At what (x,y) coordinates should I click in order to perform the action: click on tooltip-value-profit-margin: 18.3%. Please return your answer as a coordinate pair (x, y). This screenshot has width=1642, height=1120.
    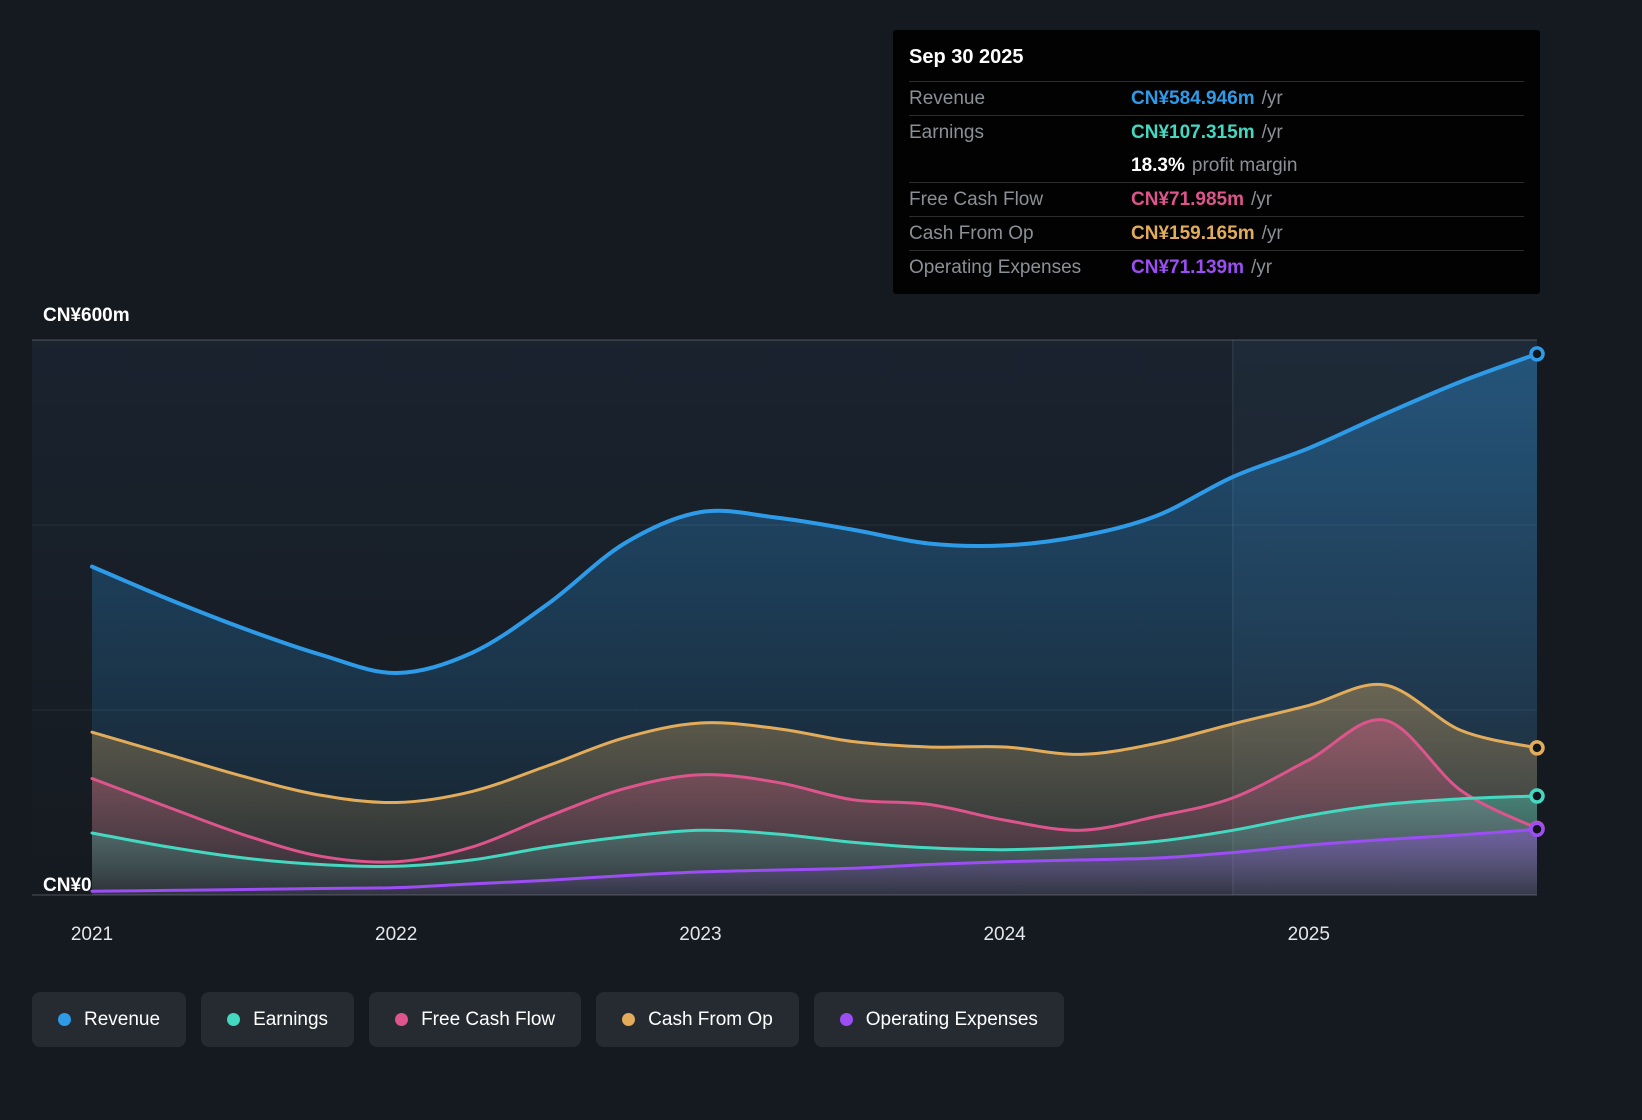
    Looking at the image, I should click on (1158, 165).